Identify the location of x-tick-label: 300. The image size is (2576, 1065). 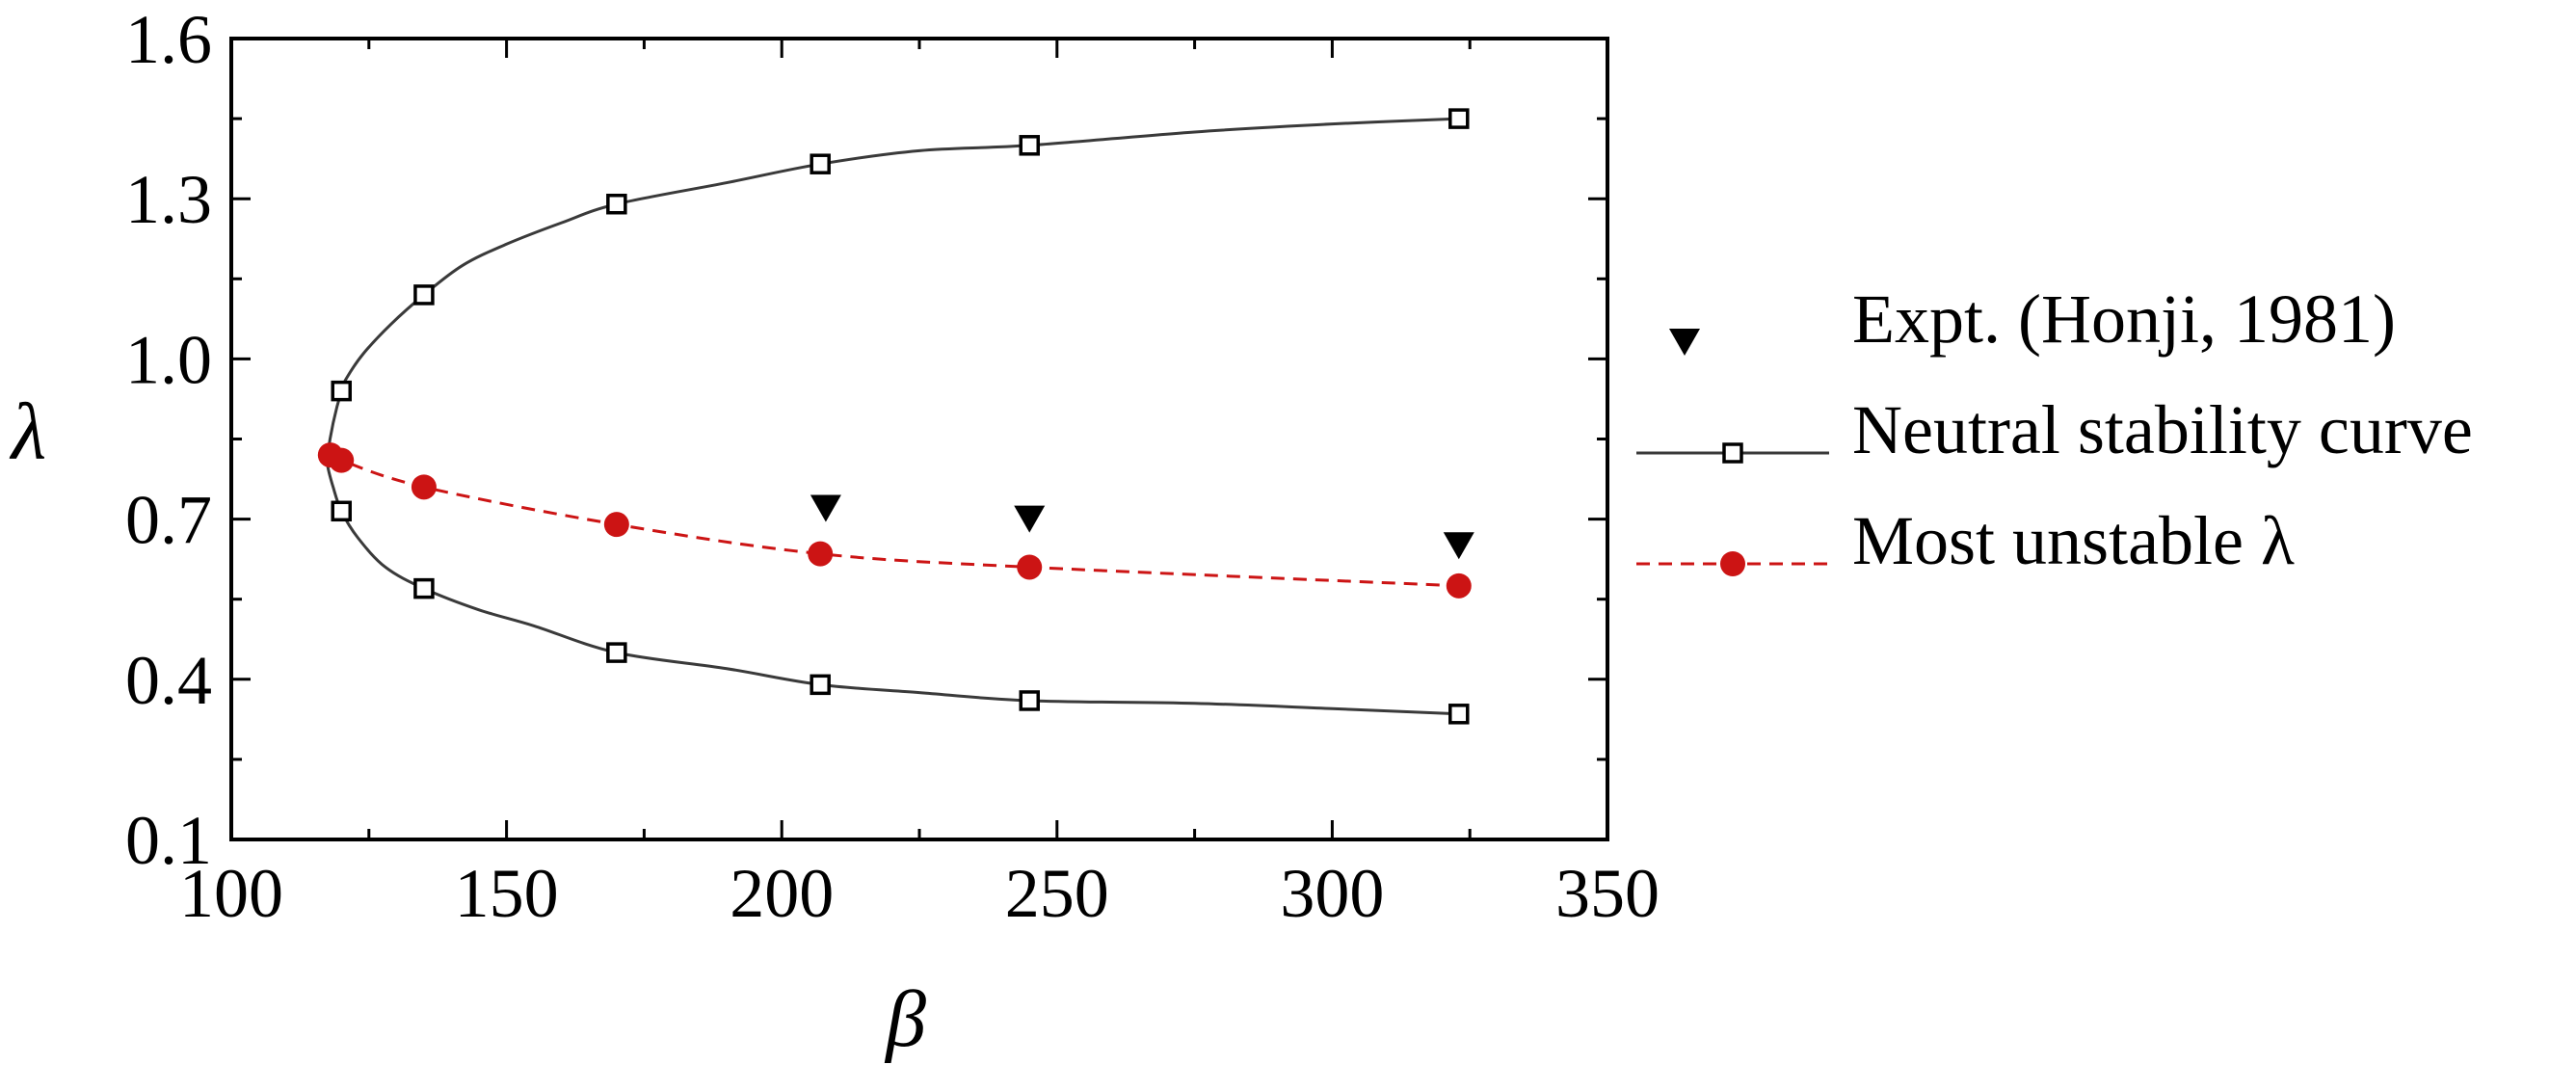
(1332, 894).